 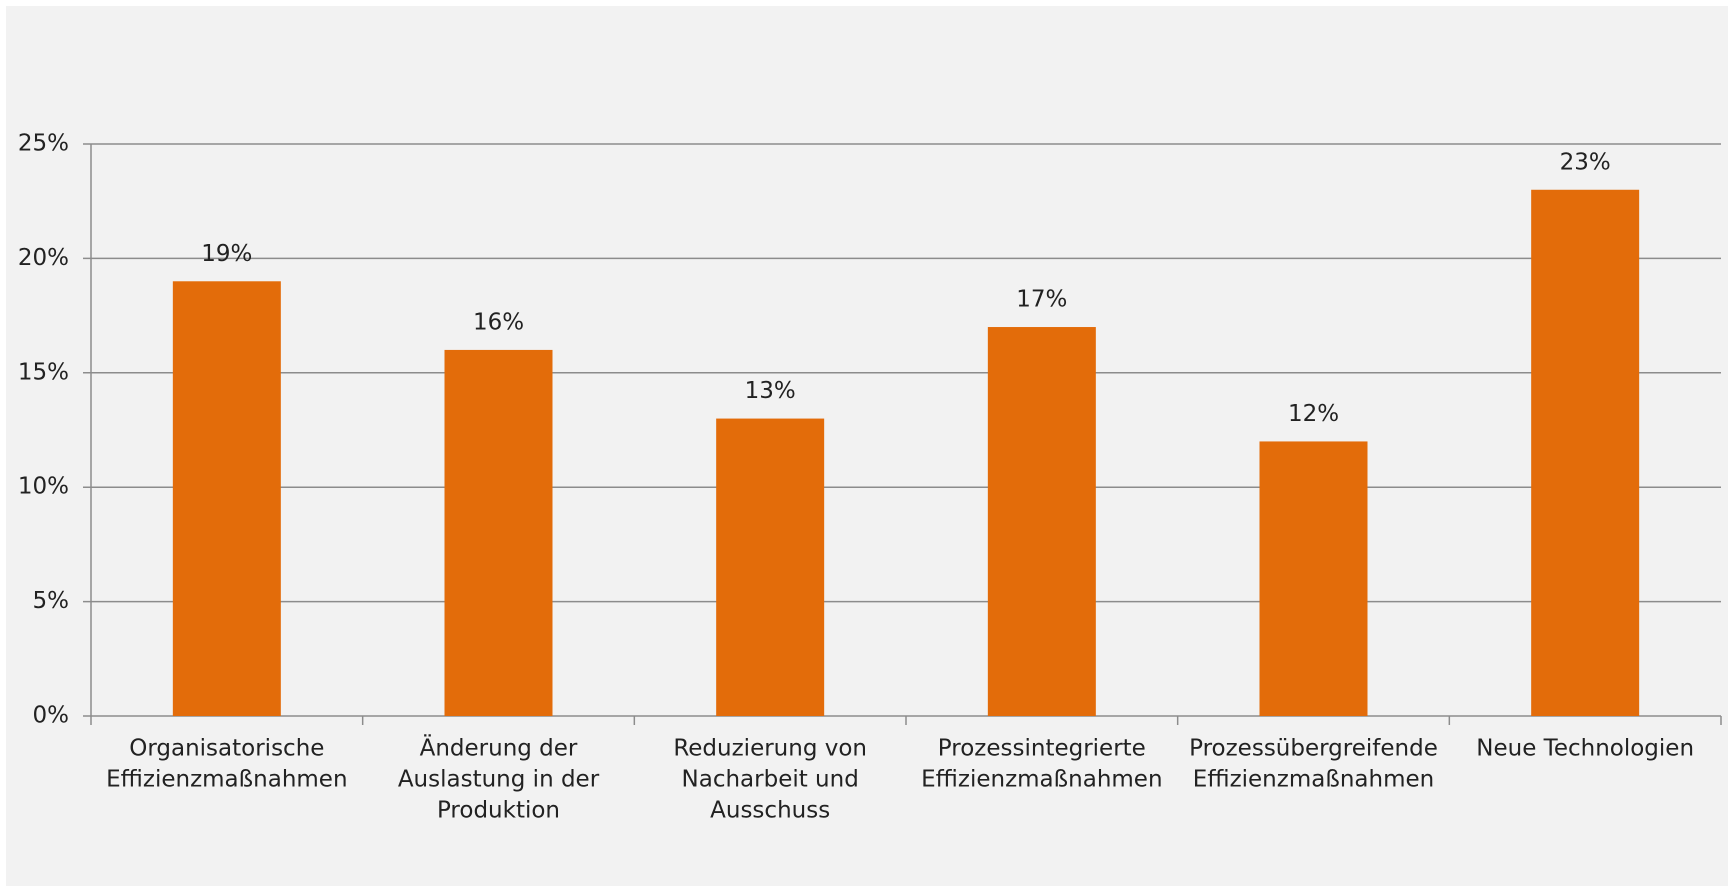 I want to click on x-tick-label: Nacharbeit und, so click(x=770, y=780).